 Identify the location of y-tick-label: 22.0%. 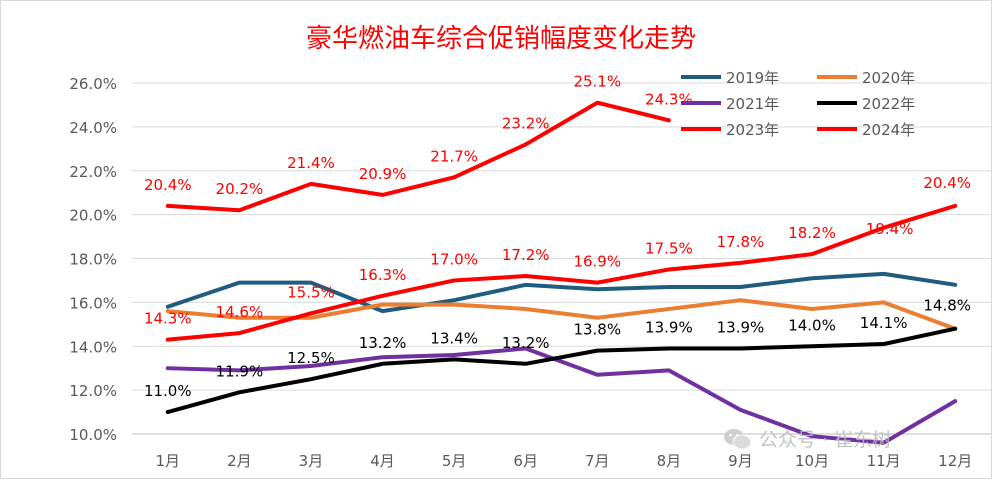
(93, 172).